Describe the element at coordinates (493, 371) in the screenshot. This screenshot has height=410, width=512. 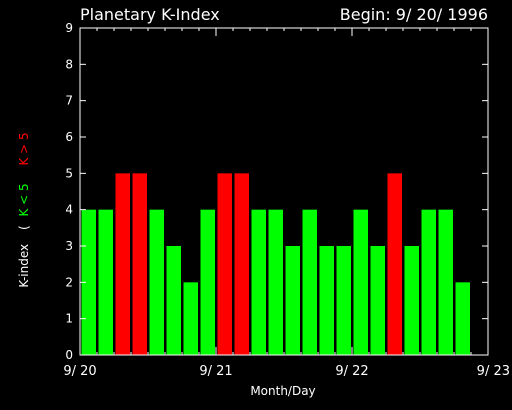
I see `x-tick-label: 9/ 23` at that location.